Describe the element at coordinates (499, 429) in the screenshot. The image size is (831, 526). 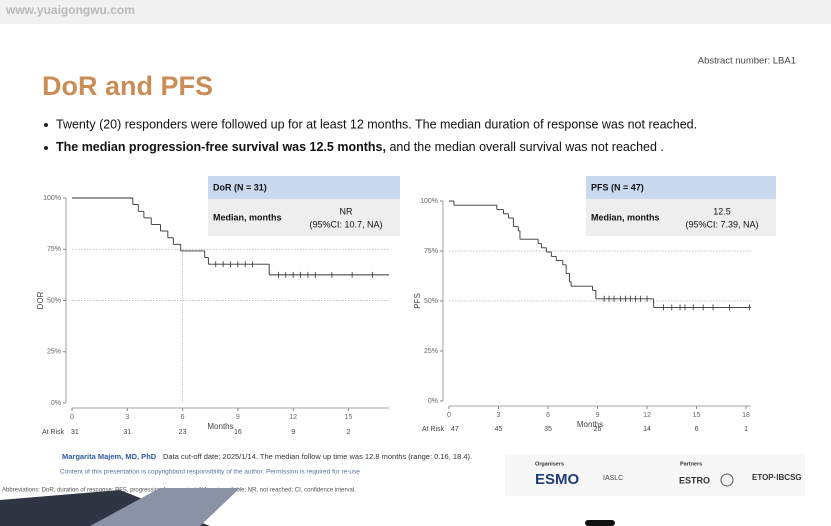
I see `risk-count: 45` at that location.